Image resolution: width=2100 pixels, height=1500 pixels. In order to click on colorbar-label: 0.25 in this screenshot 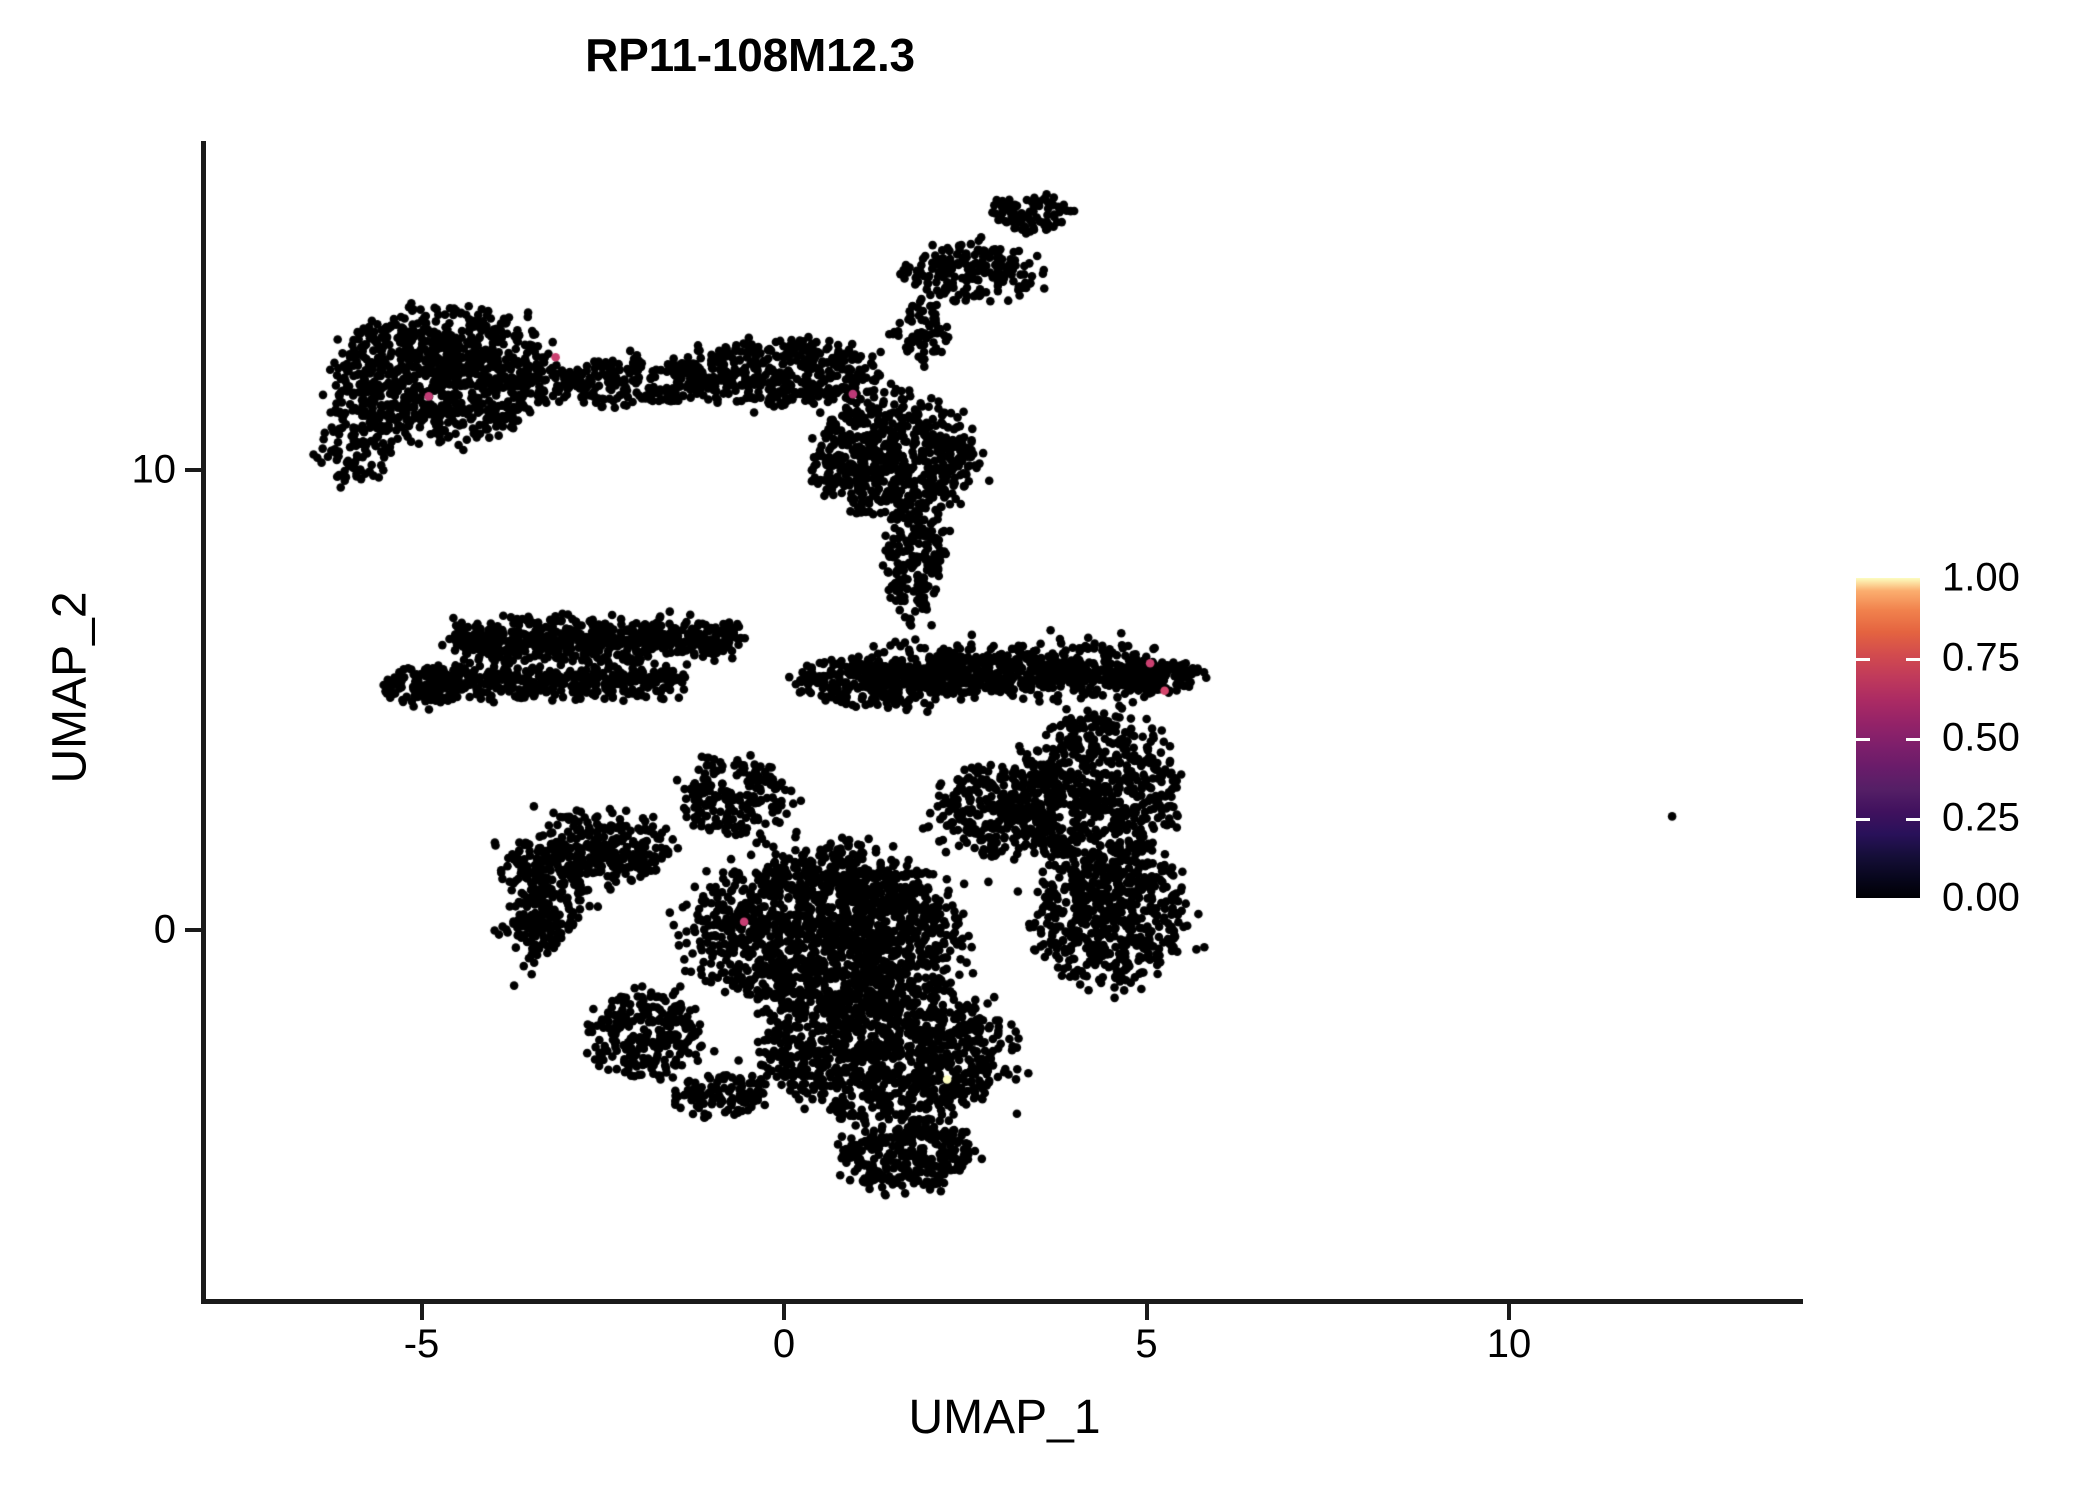, I will do `click(1981, 817)`.